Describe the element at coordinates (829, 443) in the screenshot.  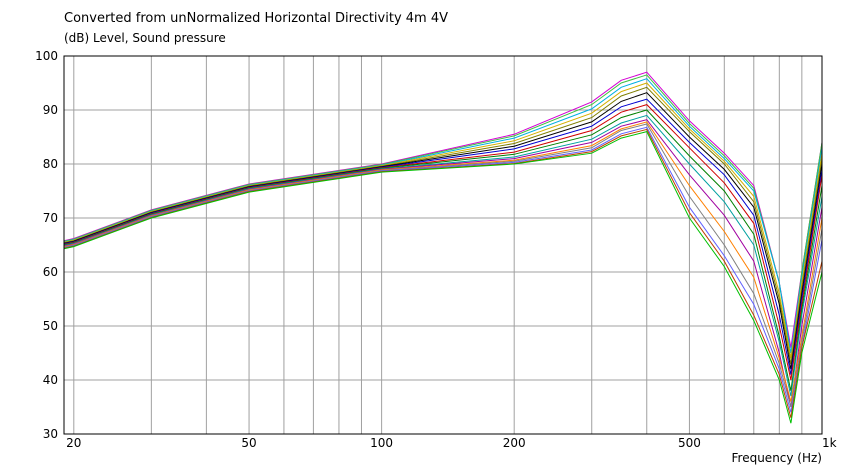
I see `x-tick-label: 1k` at that location.